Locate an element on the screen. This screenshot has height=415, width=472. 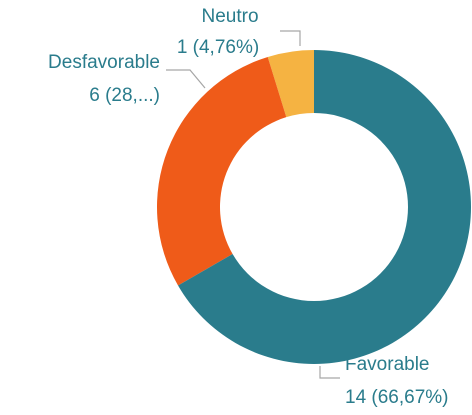
value-label: 14 (66,67%) is located at coordinates (397, 397).